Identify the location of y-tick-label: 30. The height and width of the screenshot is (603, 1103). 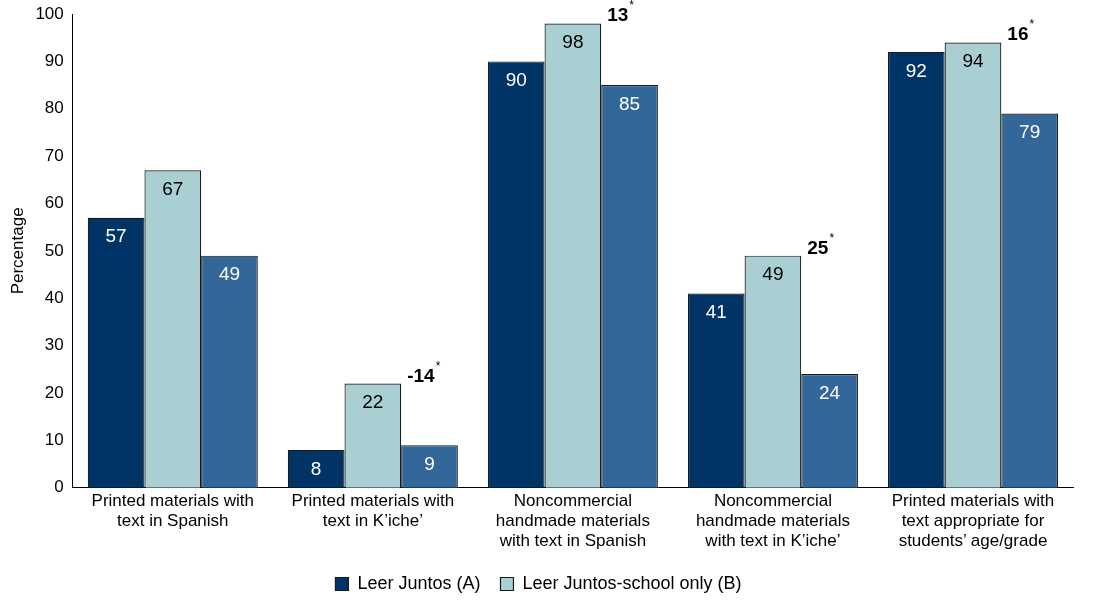
(54, 345).